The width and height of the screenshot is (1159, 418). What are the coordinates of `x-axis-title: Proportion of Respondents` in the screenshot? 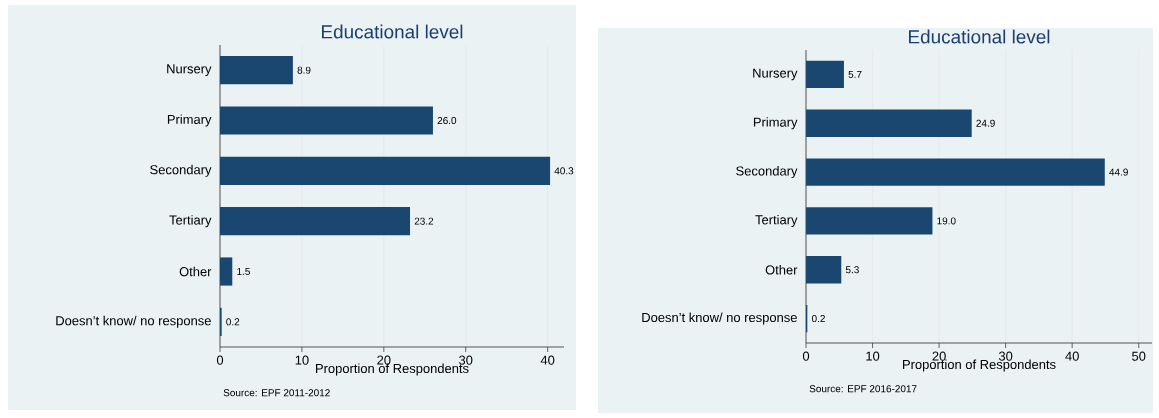 It's located at (979, 365).